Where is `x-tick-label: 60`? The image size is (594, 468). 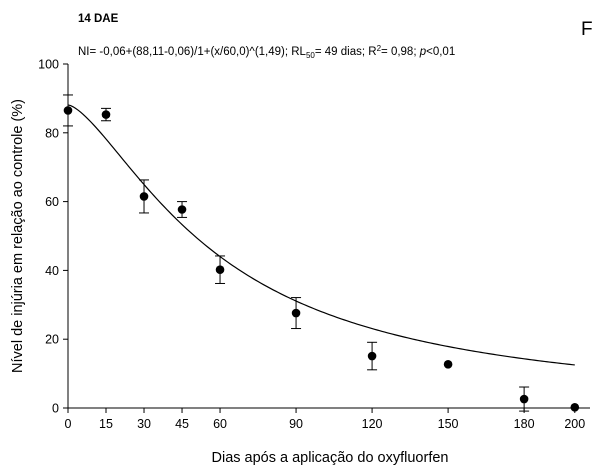 x-tick-label: 60 is located at coordinates (220, 424).